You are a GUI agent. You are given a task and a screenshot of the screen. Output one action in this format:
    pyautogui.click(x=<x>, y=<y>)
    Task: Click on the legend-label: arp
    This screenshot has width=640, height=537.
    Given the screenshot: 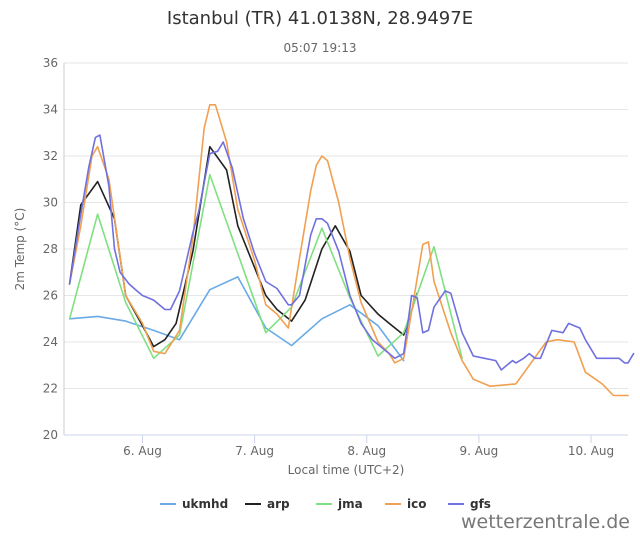 What is the action you would take?
    pyautogui.click(x=278, y=504)
    